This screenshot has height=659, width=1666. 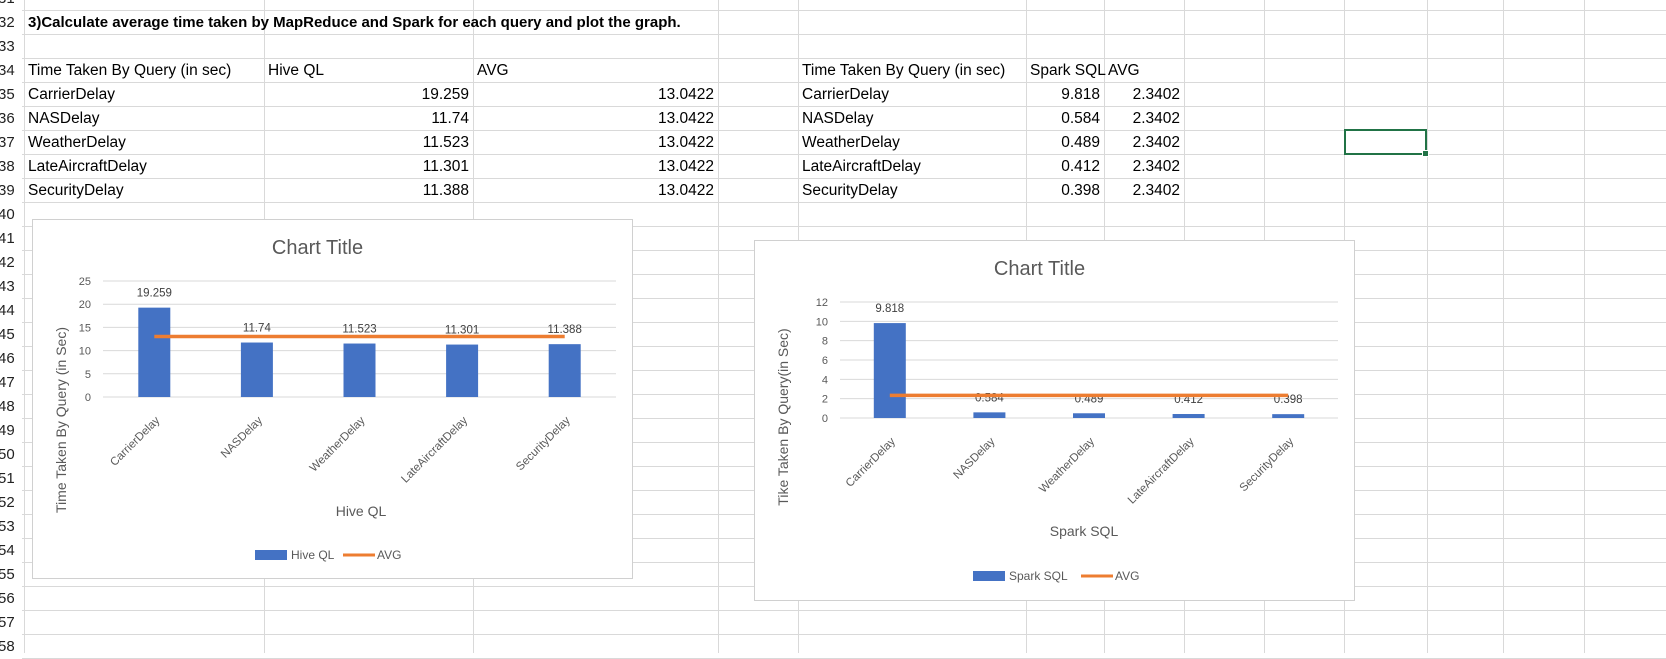 I want to click on row-number: 36, so click(x=11, y=119).